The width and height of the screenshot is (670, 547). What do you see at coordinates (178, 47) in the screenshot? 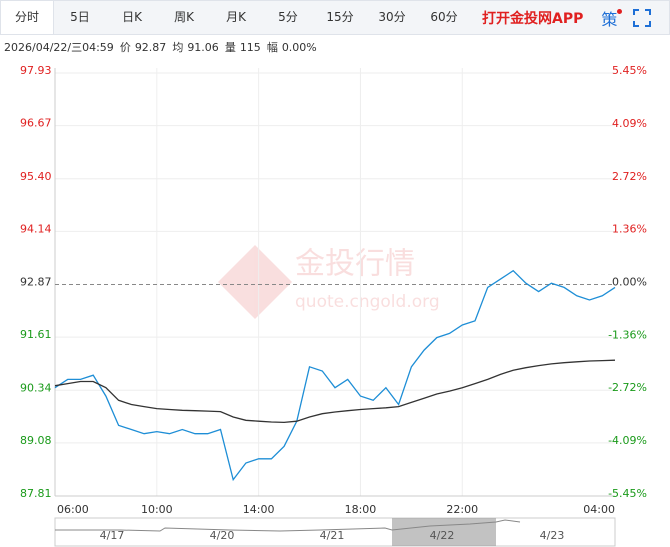
I see `info-label: 均` at bounding box center [178, 47].